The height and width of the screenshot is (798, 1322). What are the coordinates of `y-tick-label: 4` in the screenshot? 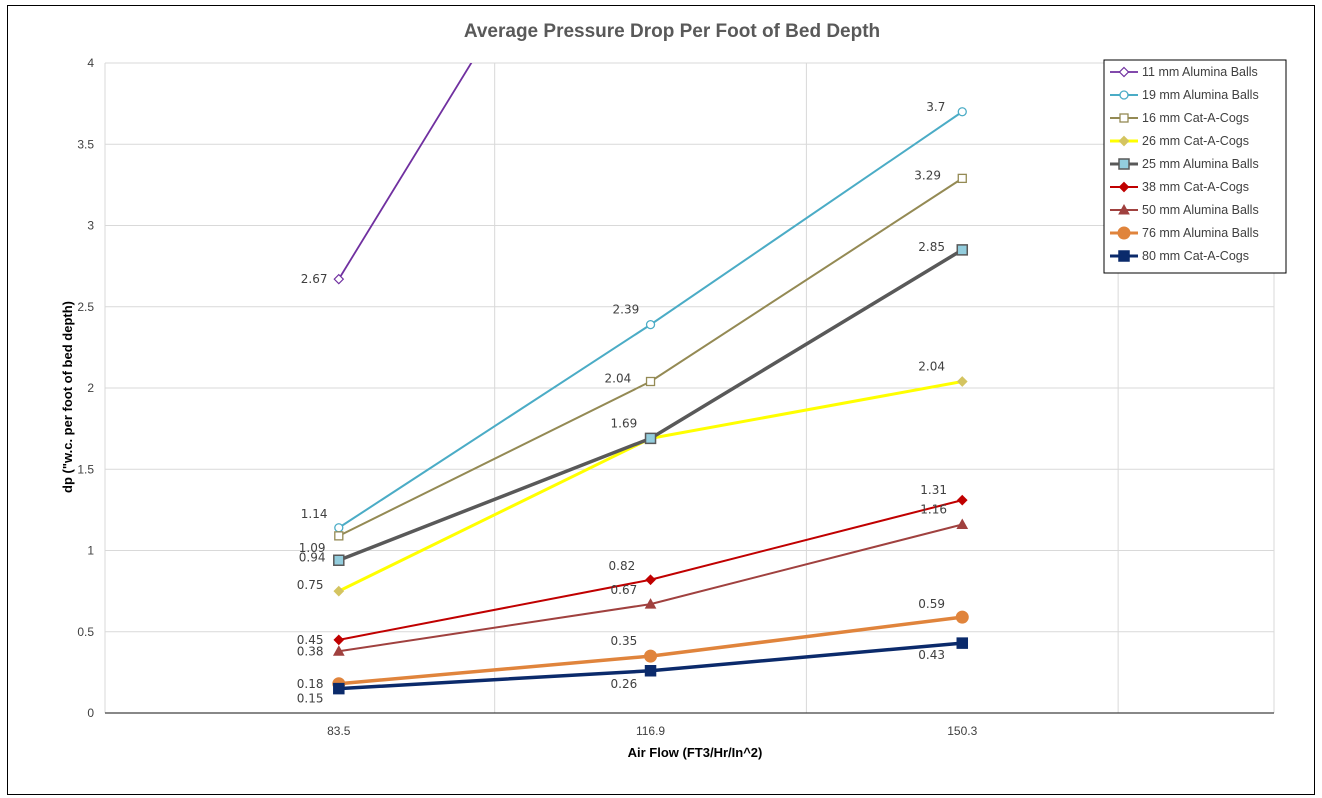 It's located at (90, 63).